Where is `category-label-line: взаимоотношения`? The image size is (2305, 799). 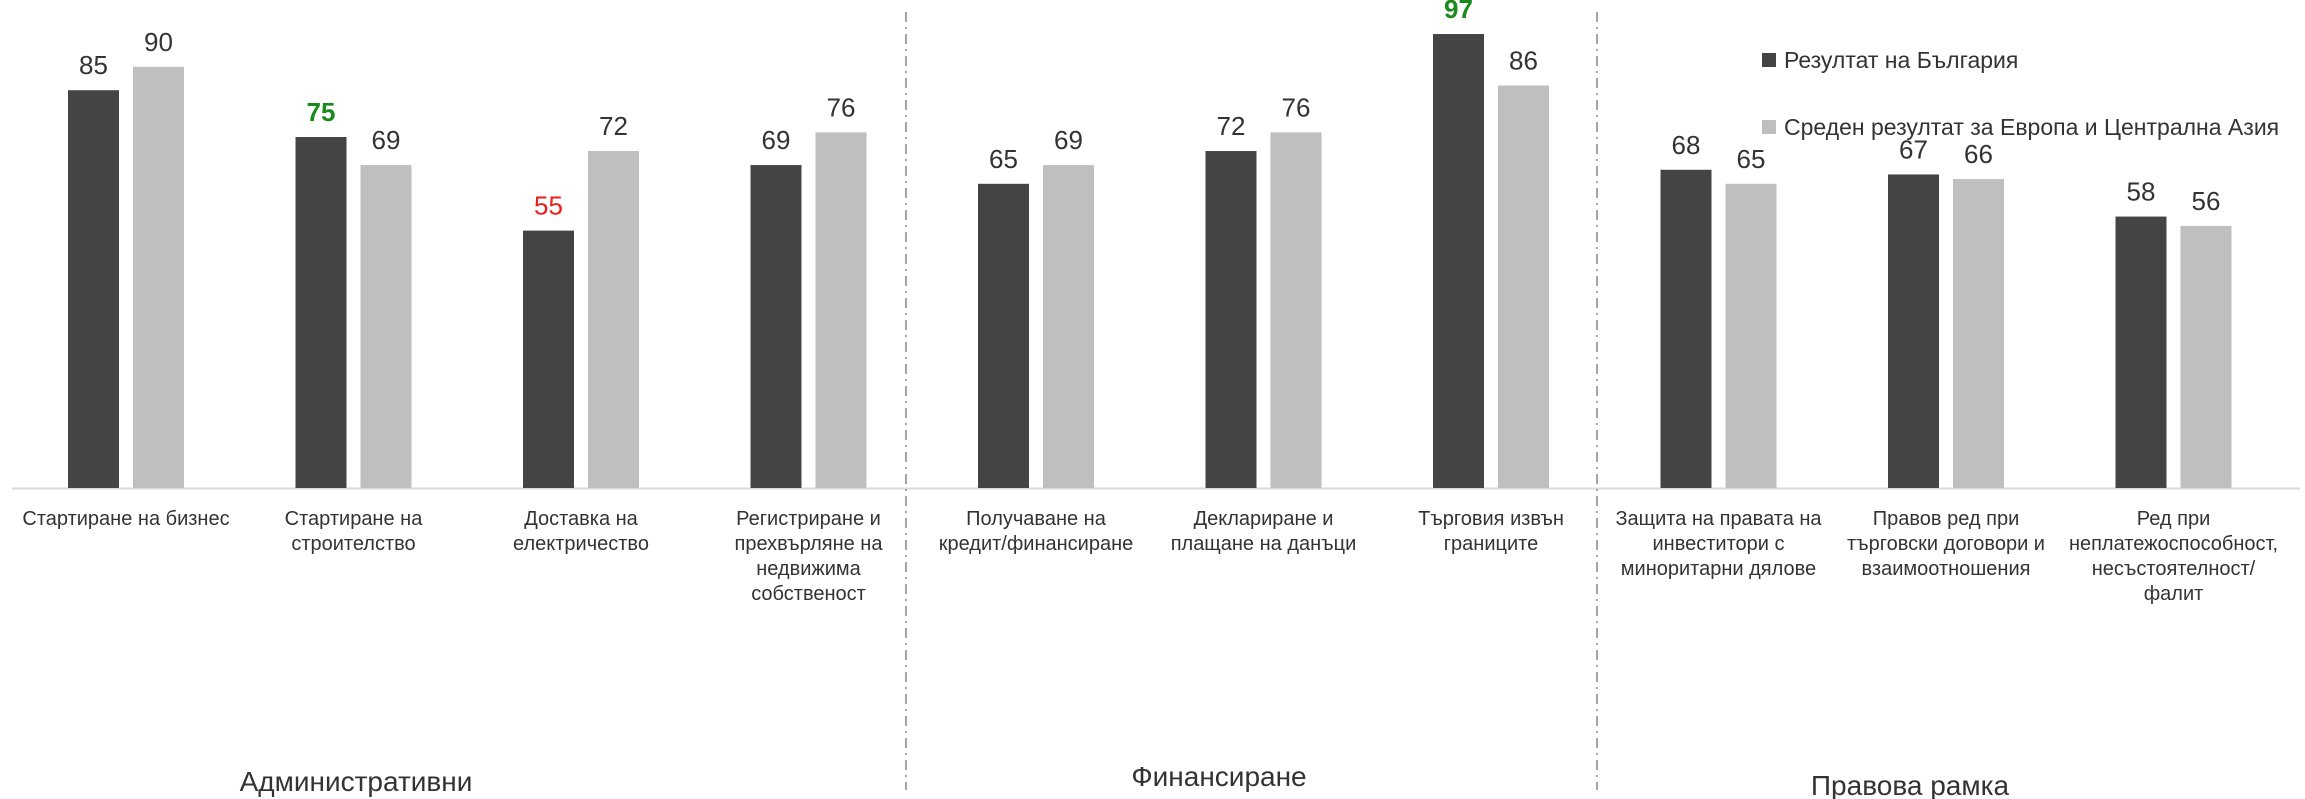
category-label-line: взаимоотношения is located at coordinates (1946, 569).